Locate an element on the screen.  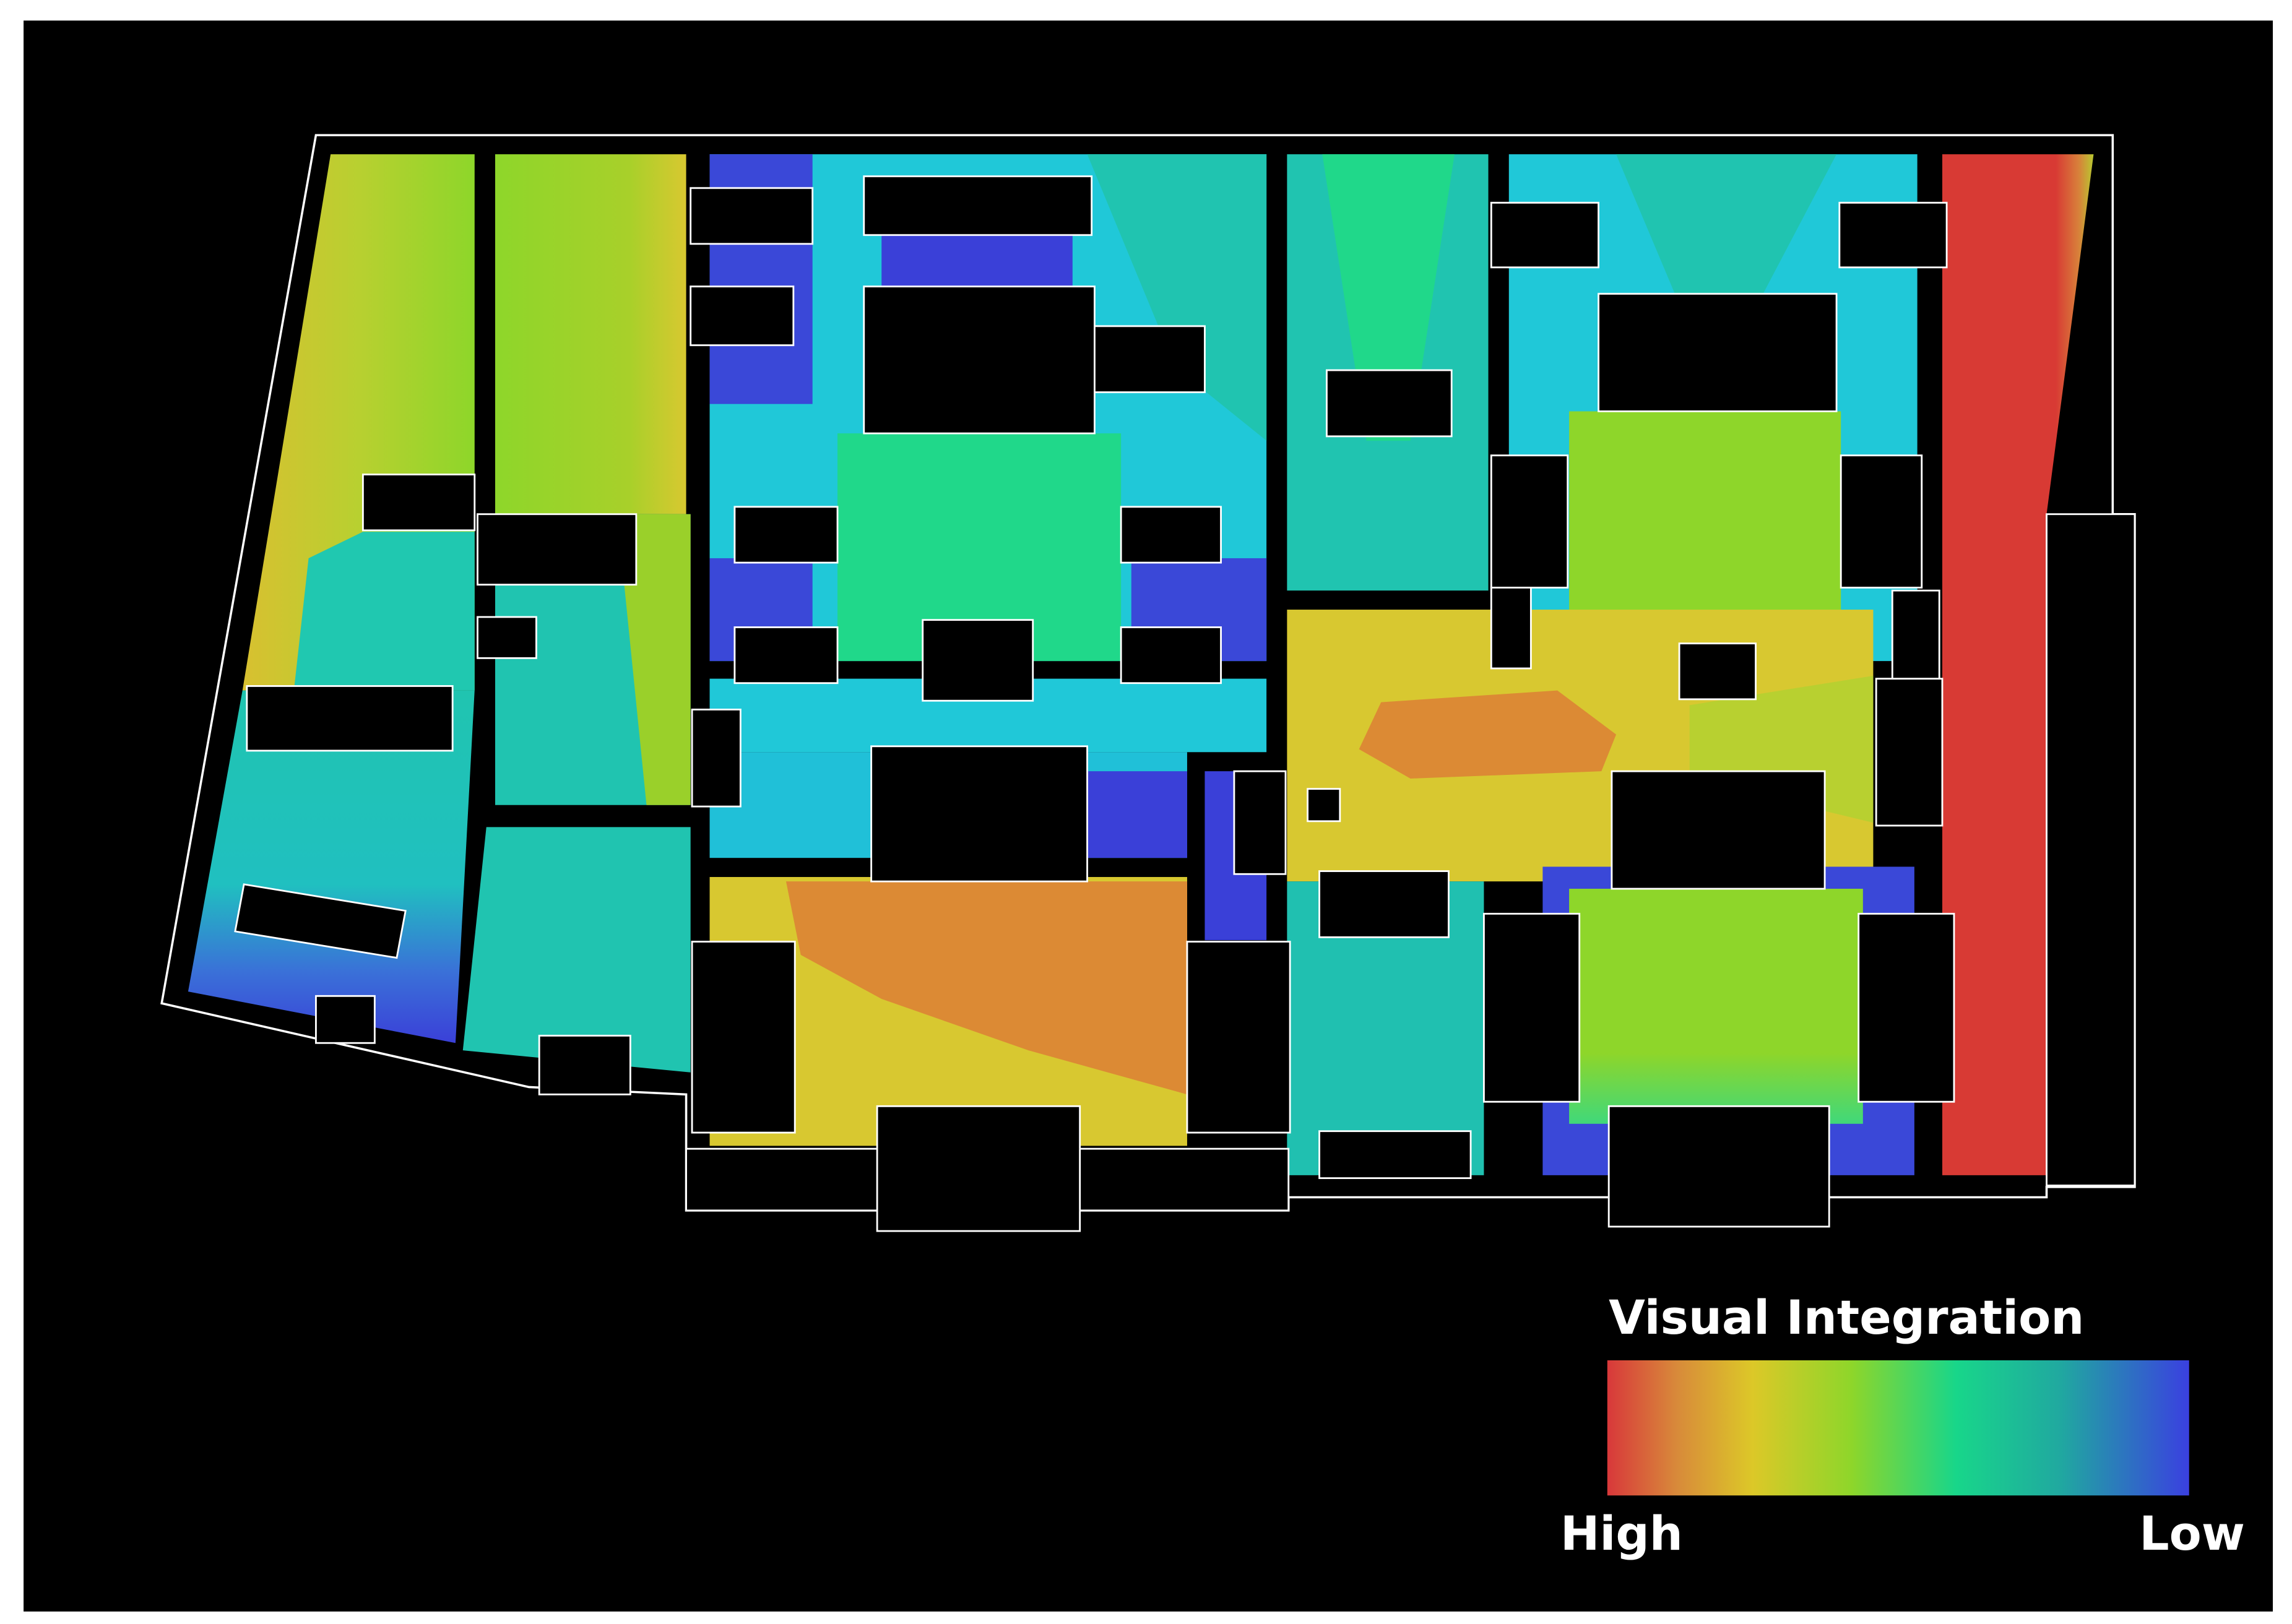
legend-color-scale is located at coordinates (1898, 1428).